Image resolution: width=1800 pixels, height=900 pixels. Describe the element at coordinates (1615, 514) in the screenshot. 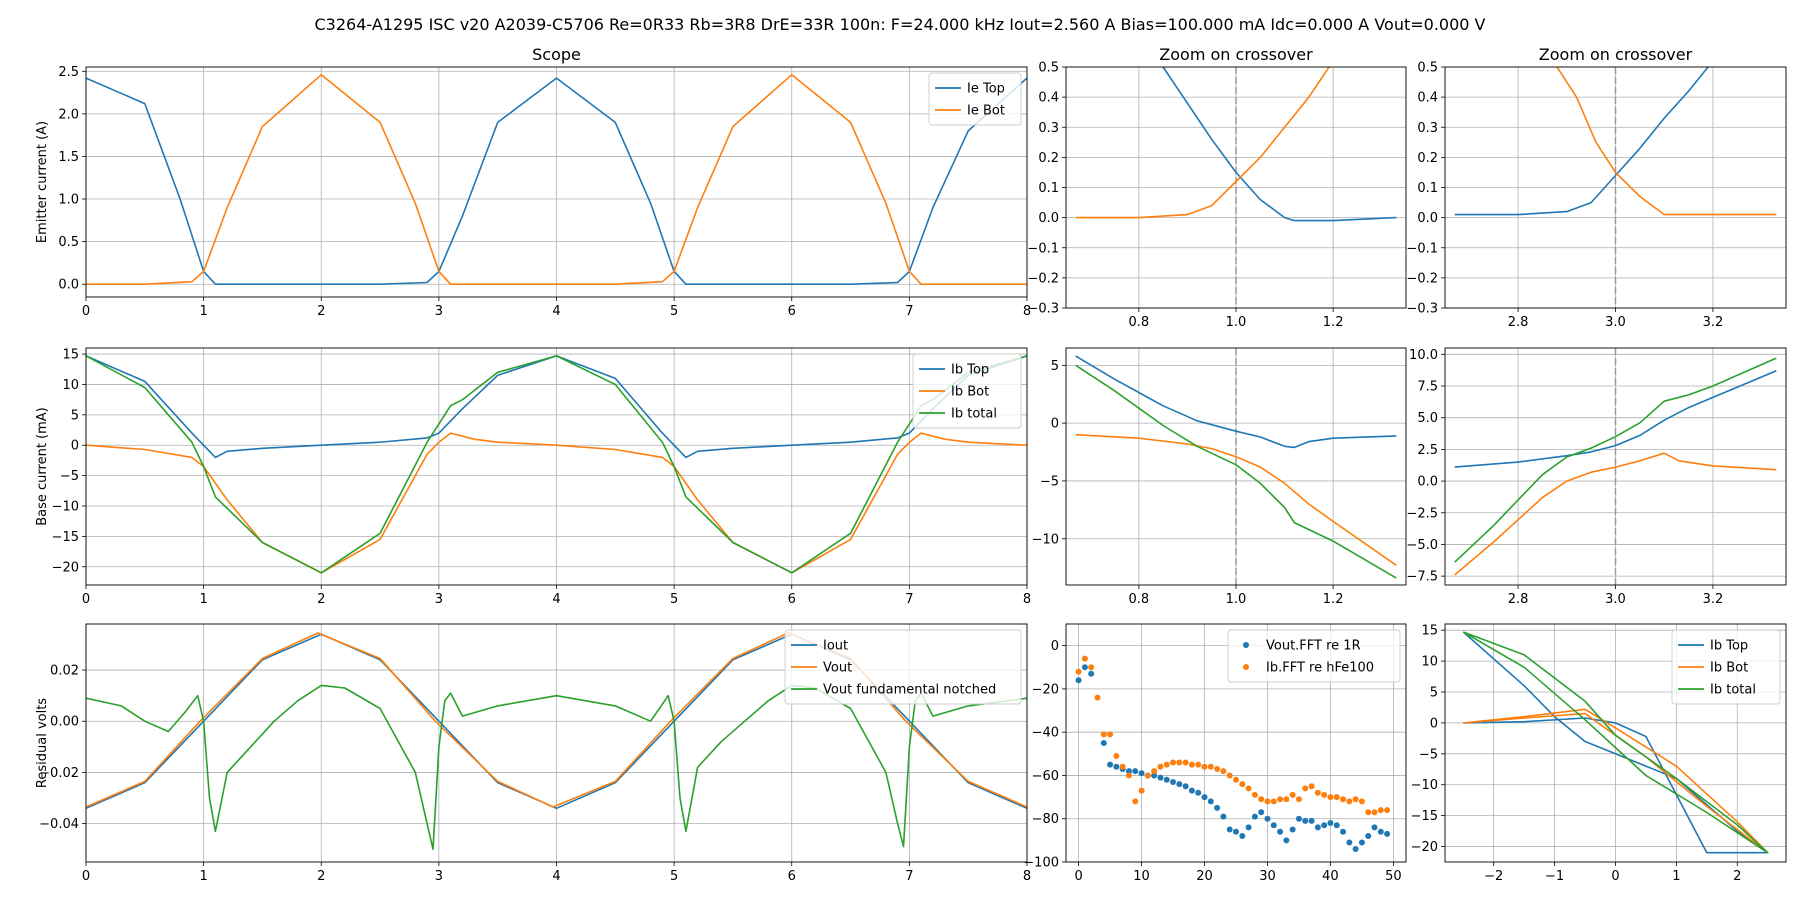

I see `series-line-ib-bot` at that location.